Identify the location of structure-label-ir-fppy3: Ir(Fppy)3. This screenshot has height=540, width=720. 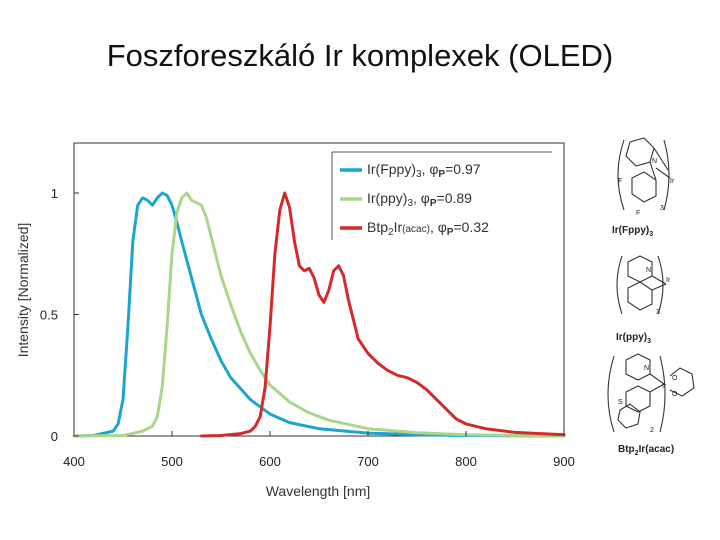
(632, 231).